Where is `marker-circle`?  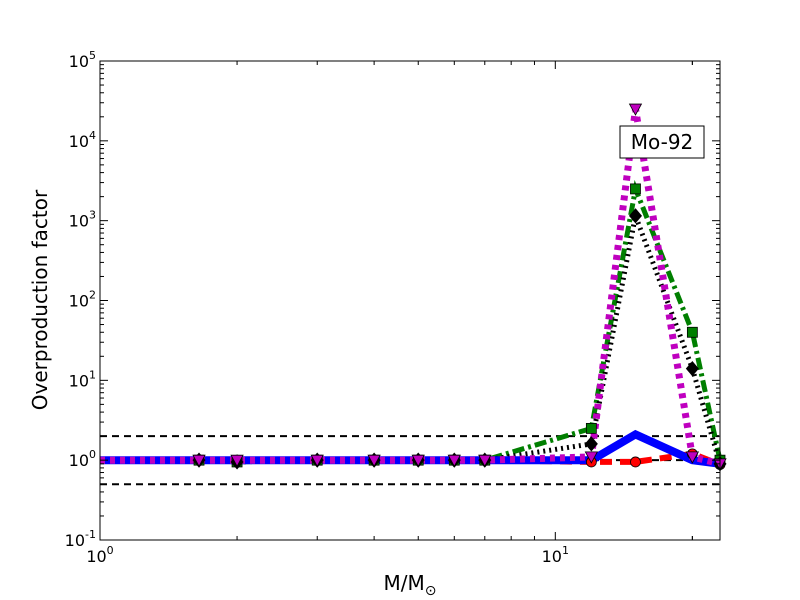 marker-circle is located at coordinates (635, 462).